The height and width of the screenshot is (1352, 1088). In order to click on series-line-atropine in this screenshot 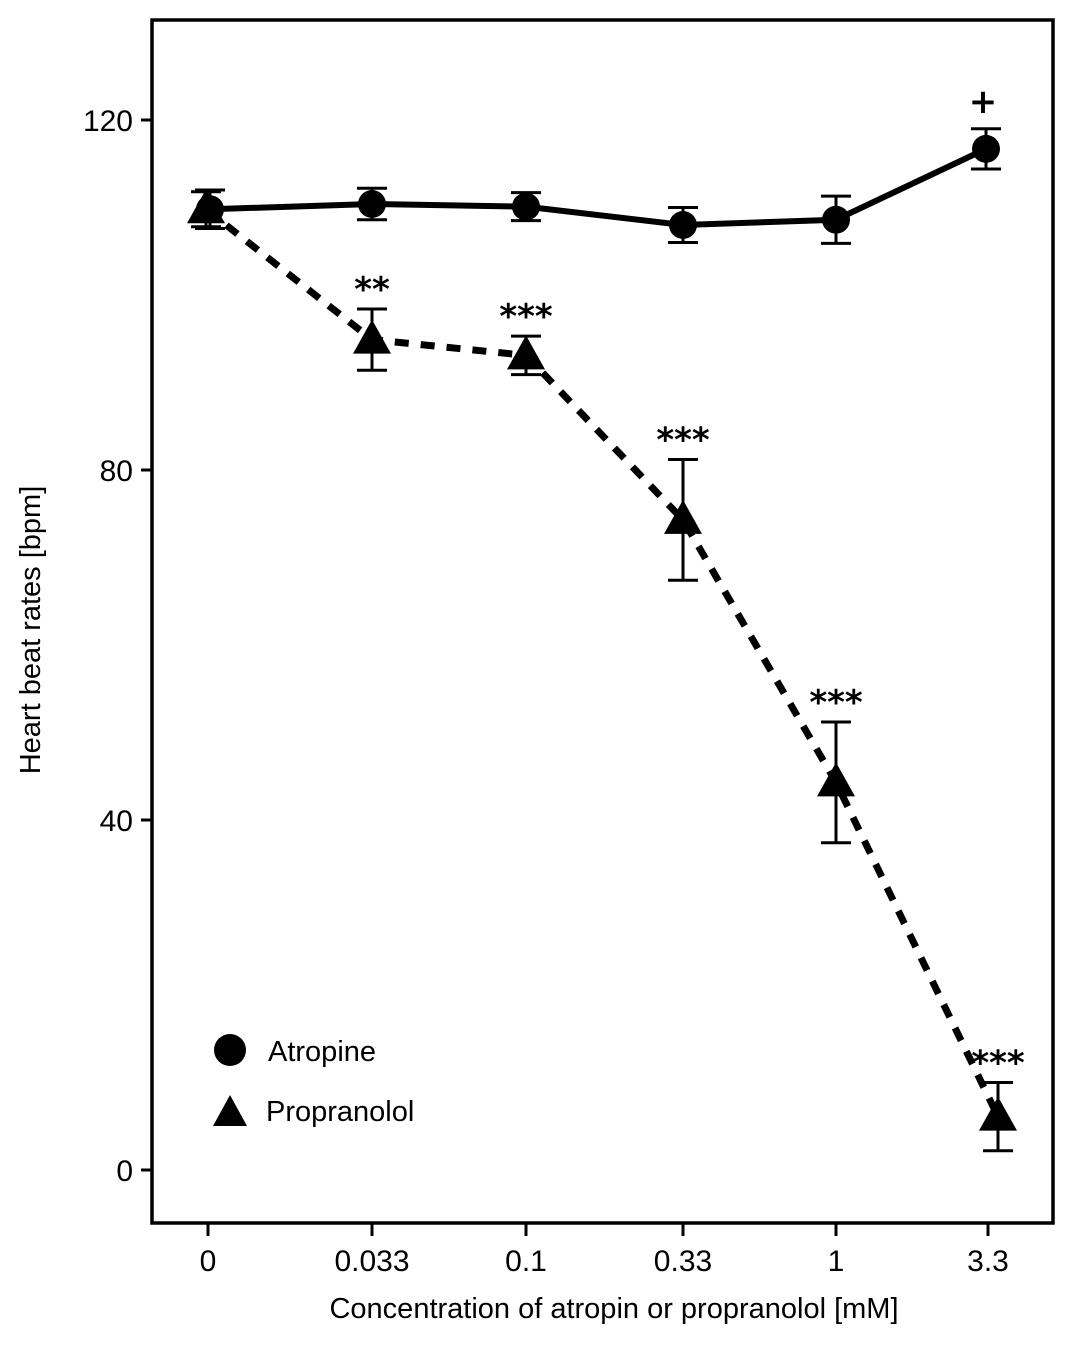, I will do `click(598, 187)`.